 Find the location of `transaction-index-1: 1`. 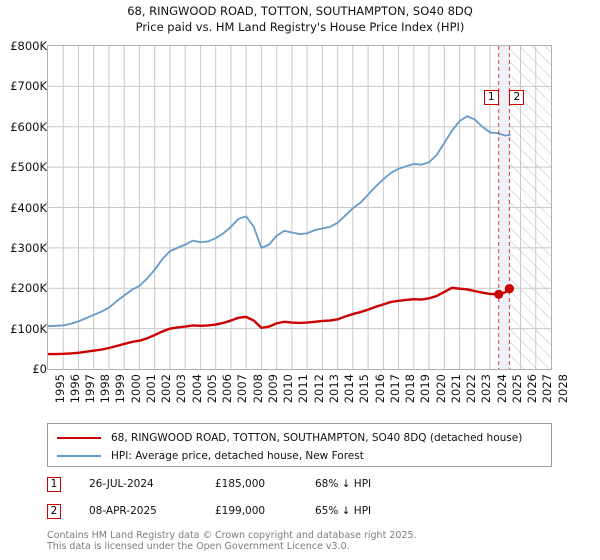

transaction-index-1: 1 is located at coordinates (54, 484).